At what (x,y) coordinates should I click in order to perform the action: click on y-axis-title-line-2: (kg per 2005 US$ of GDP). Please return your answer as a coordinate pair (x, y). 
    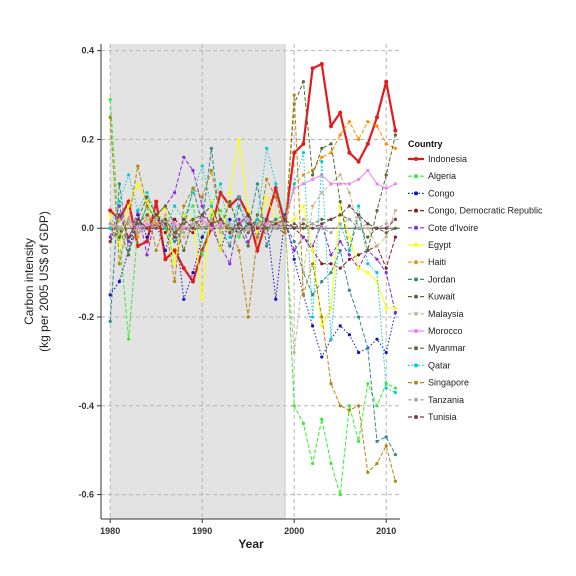
    Looking at the image, I should click on (44, 281).